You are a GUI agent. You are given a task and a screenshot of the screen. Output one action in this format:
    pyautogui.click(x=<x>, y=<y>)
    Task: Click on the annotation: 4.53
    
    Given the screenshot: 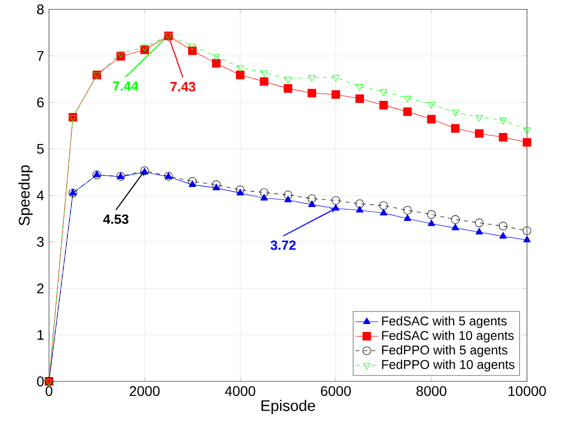 What is the action you would take?
    pyautogui.click(x=115, y=219)
    